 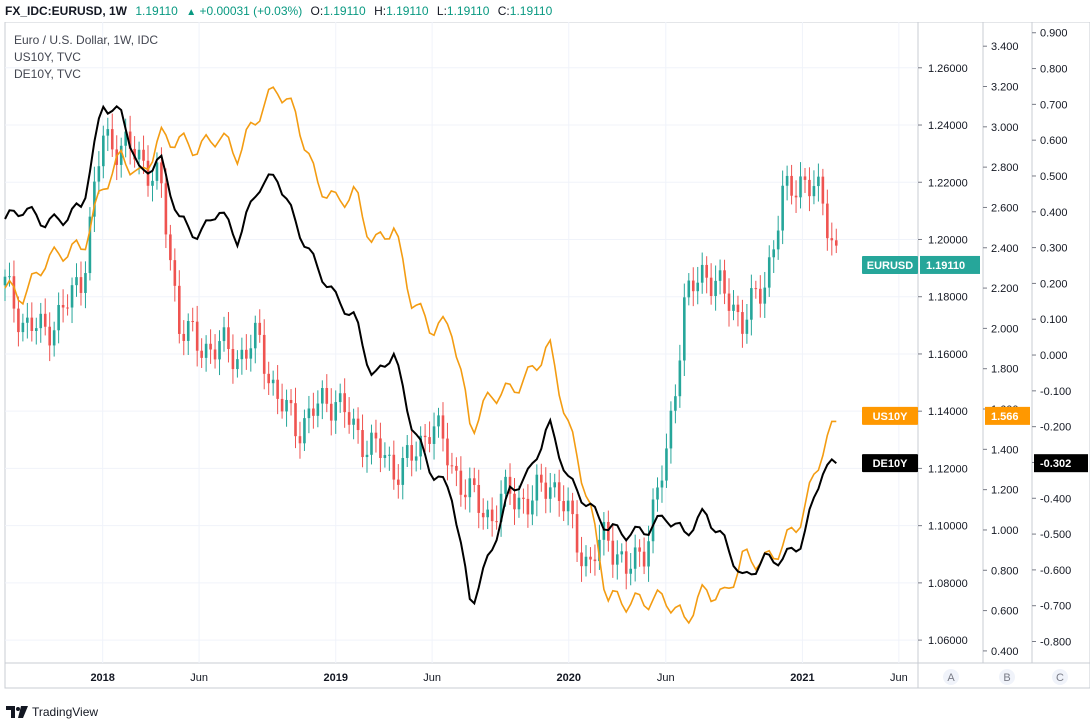 I want to click on eurusd-tick-label: 1.24000, so click(x=948, y=126).